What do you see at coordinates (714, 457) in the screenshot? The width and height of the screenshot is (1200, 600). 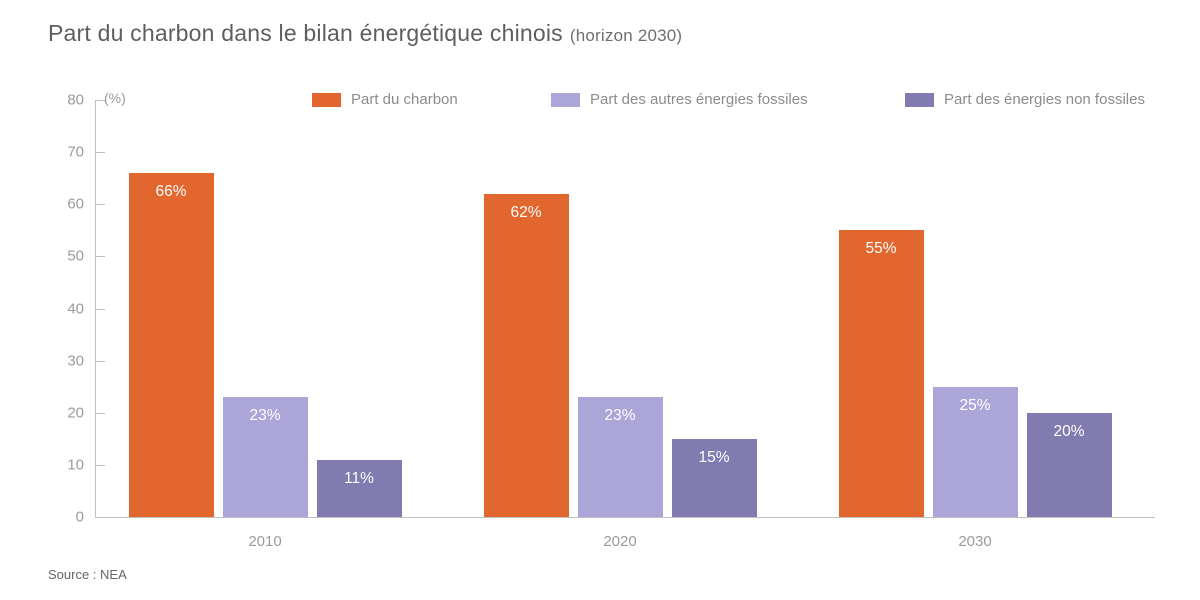 I see `bar-value-label: 15%` at bounding box center [714, 457].